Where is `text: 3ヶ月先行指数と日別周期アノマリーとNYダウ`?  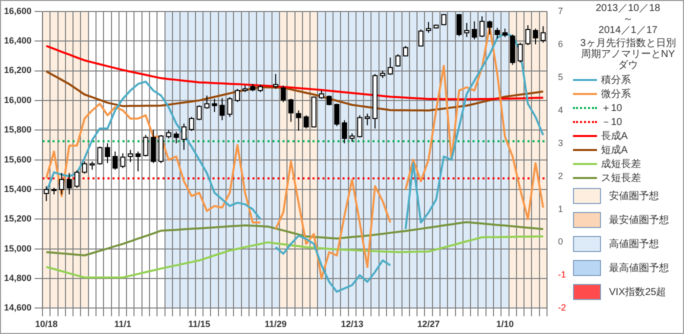
text: 3ヶ月先行指数と日別周期アノマリーとNYダウ is located at coordinates (628, 54).